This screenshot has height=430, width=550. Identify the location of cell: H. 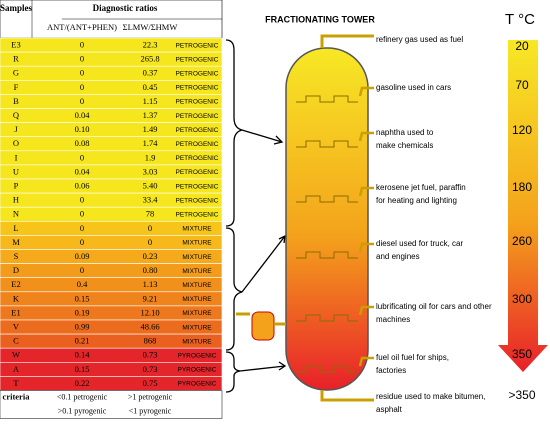
(16, 200).